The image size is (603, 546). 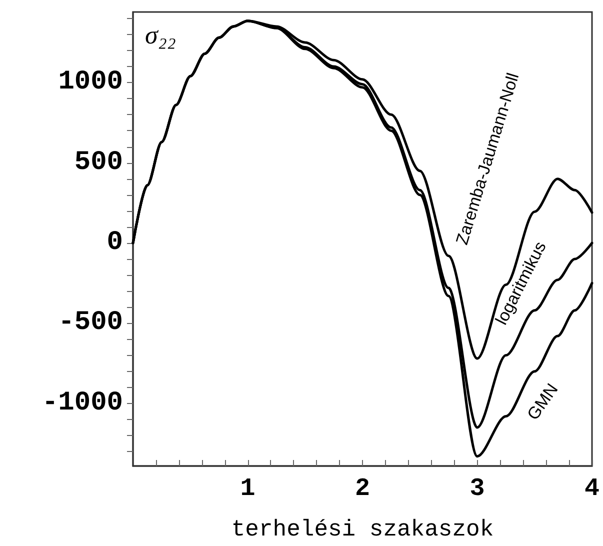 What do you see at coordinates (477, 488) in the screenshot?
I see `x-tick-label: 3` at bounding box center [477, 488].